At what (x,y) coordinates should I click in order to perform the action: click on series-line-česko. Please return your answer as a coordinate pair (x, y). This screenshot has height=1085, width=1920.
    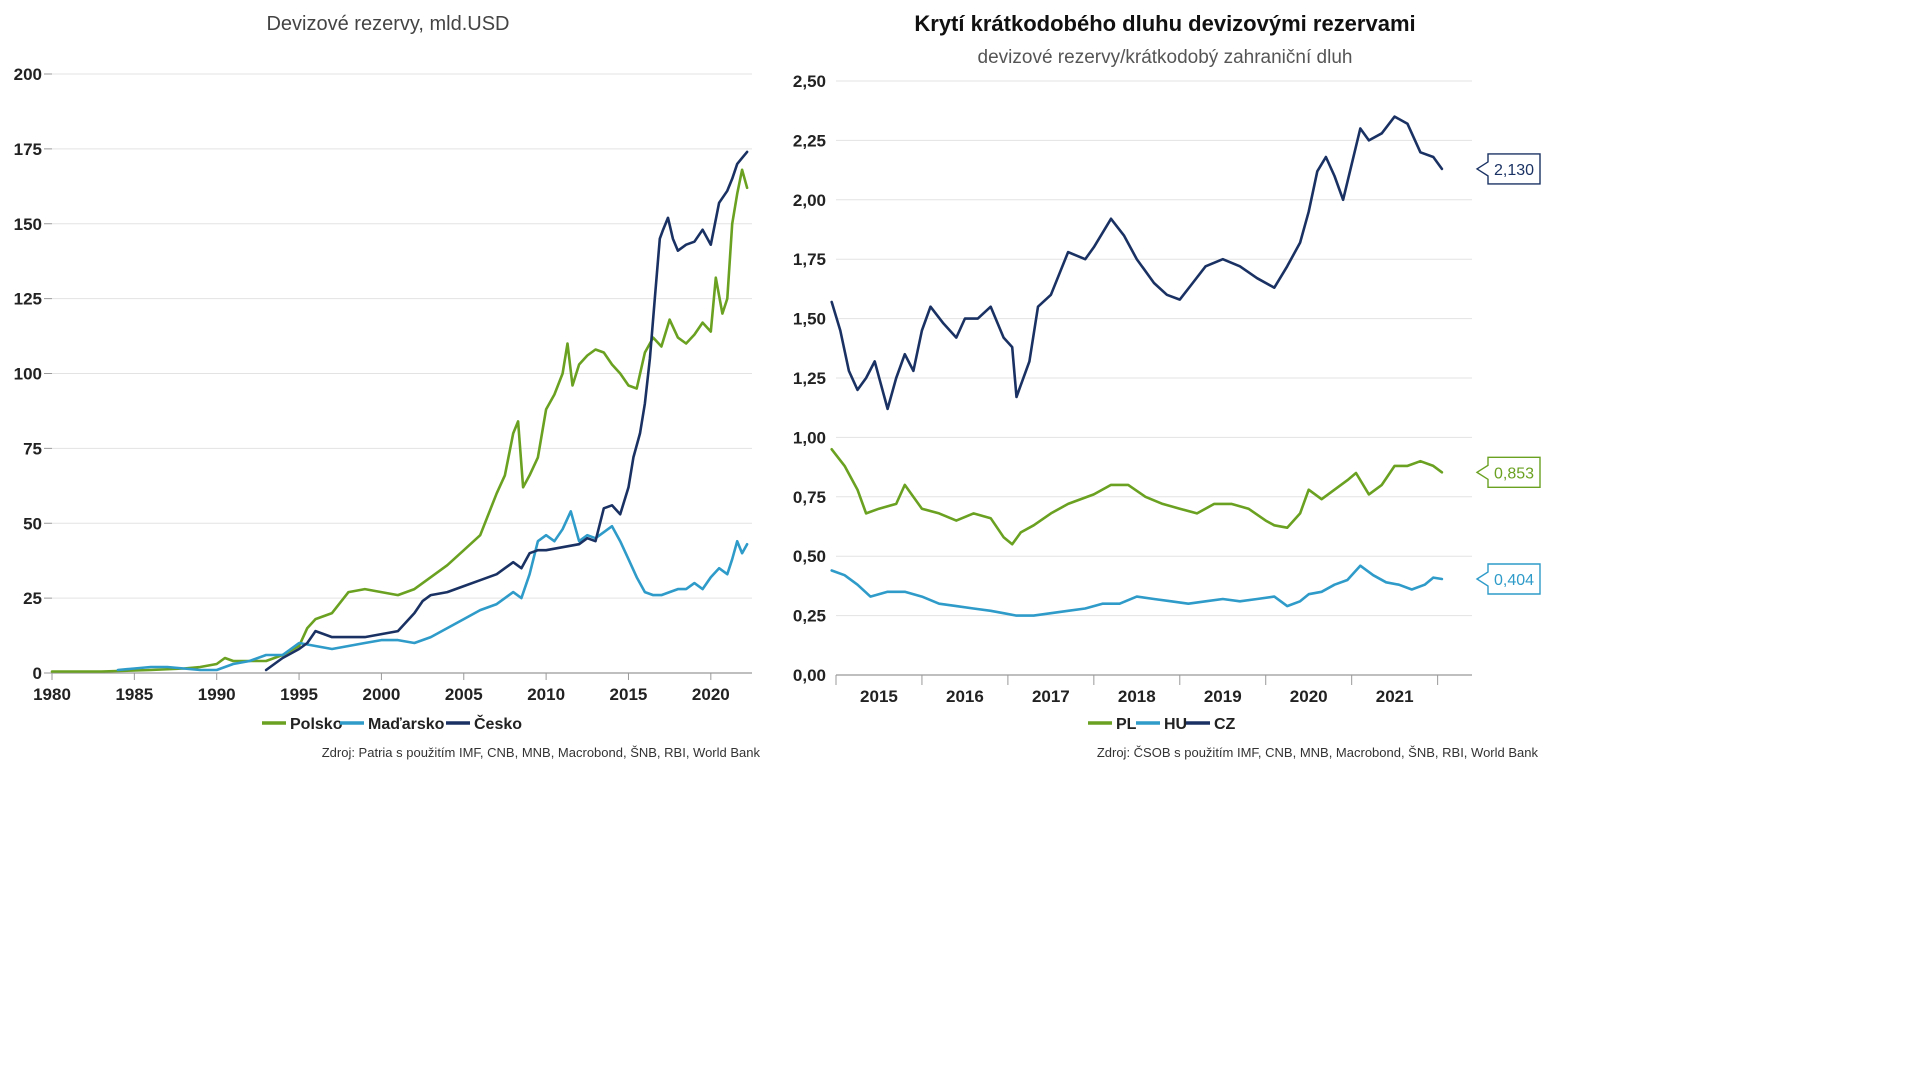
    Looking at the image, I should click on (506, 411).